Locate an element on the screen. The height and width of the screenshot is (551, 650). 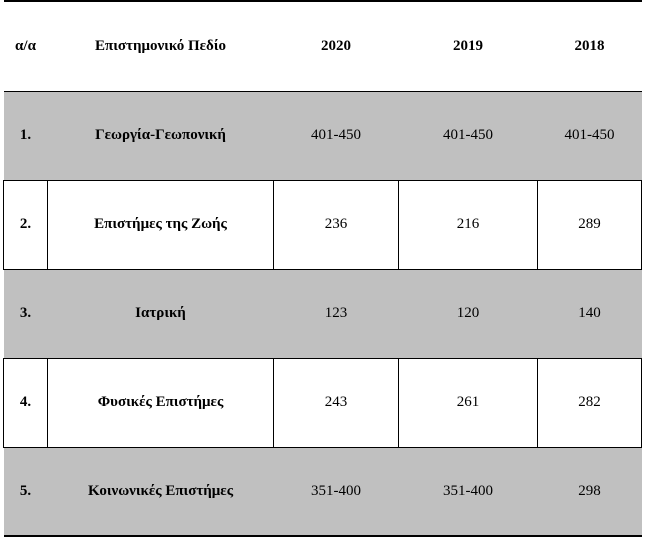
row-value-2020: 123 is located at coordinates (336, 313).